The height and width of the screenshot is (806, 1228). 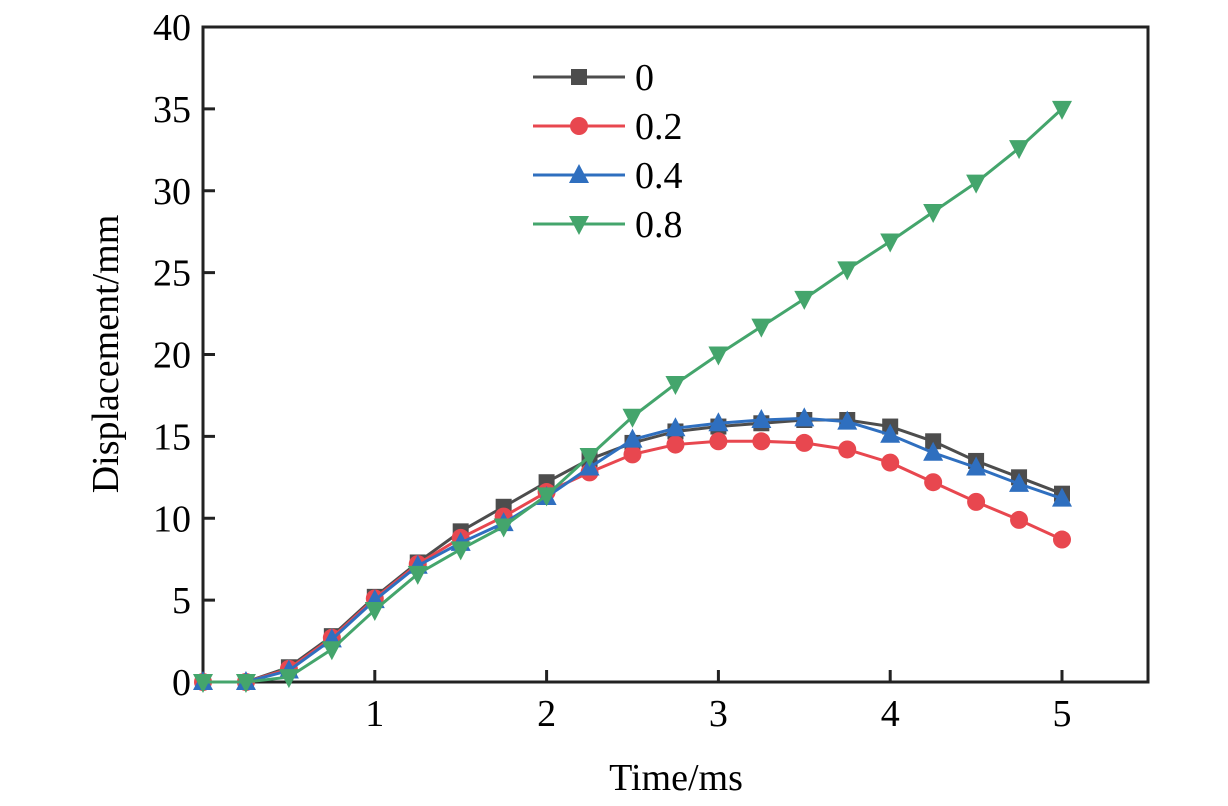 I want to click on y-tick-label: 10, so click(x=172, y=519).